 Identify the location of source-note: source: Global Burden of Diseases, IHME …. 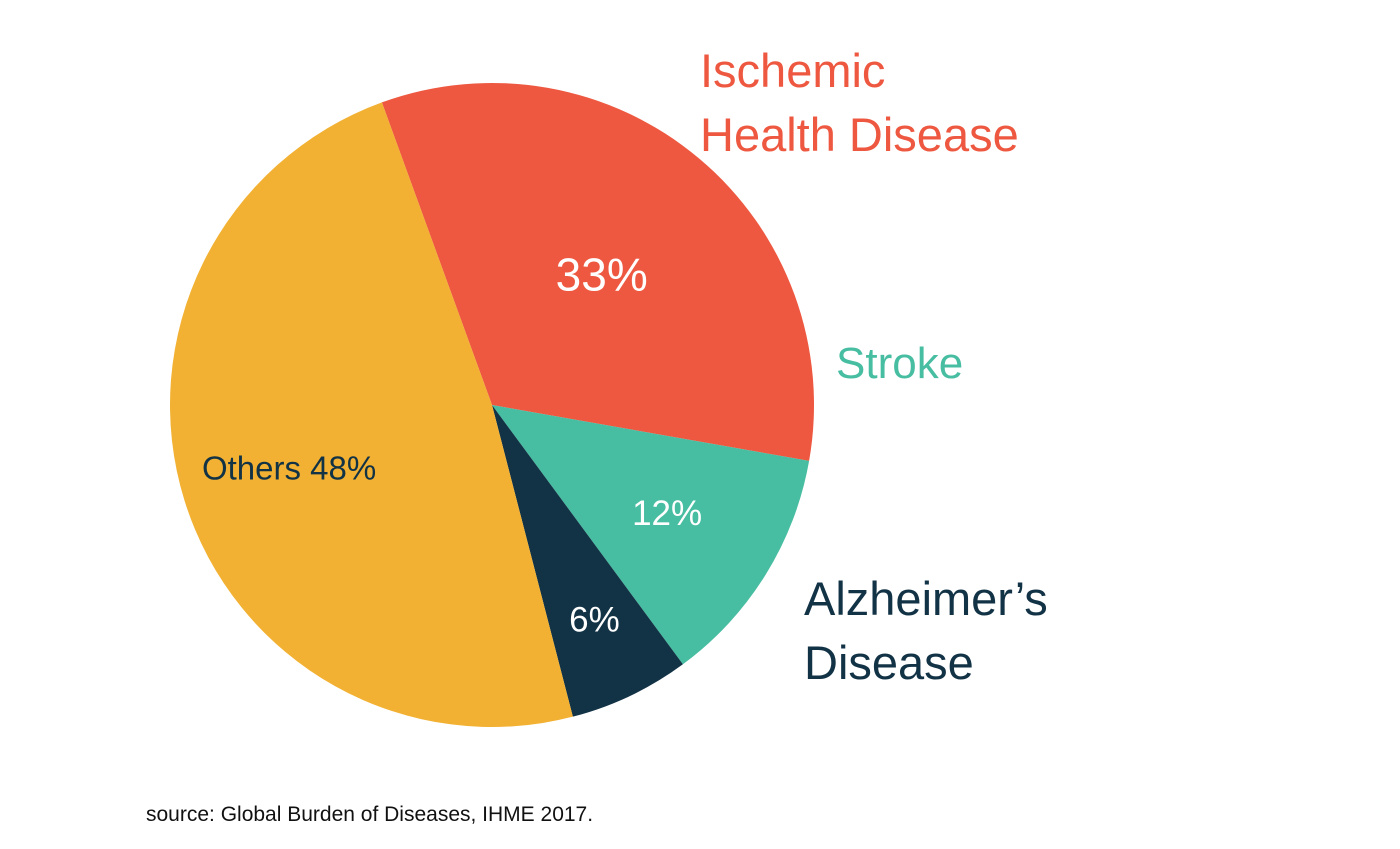
(370, 814).